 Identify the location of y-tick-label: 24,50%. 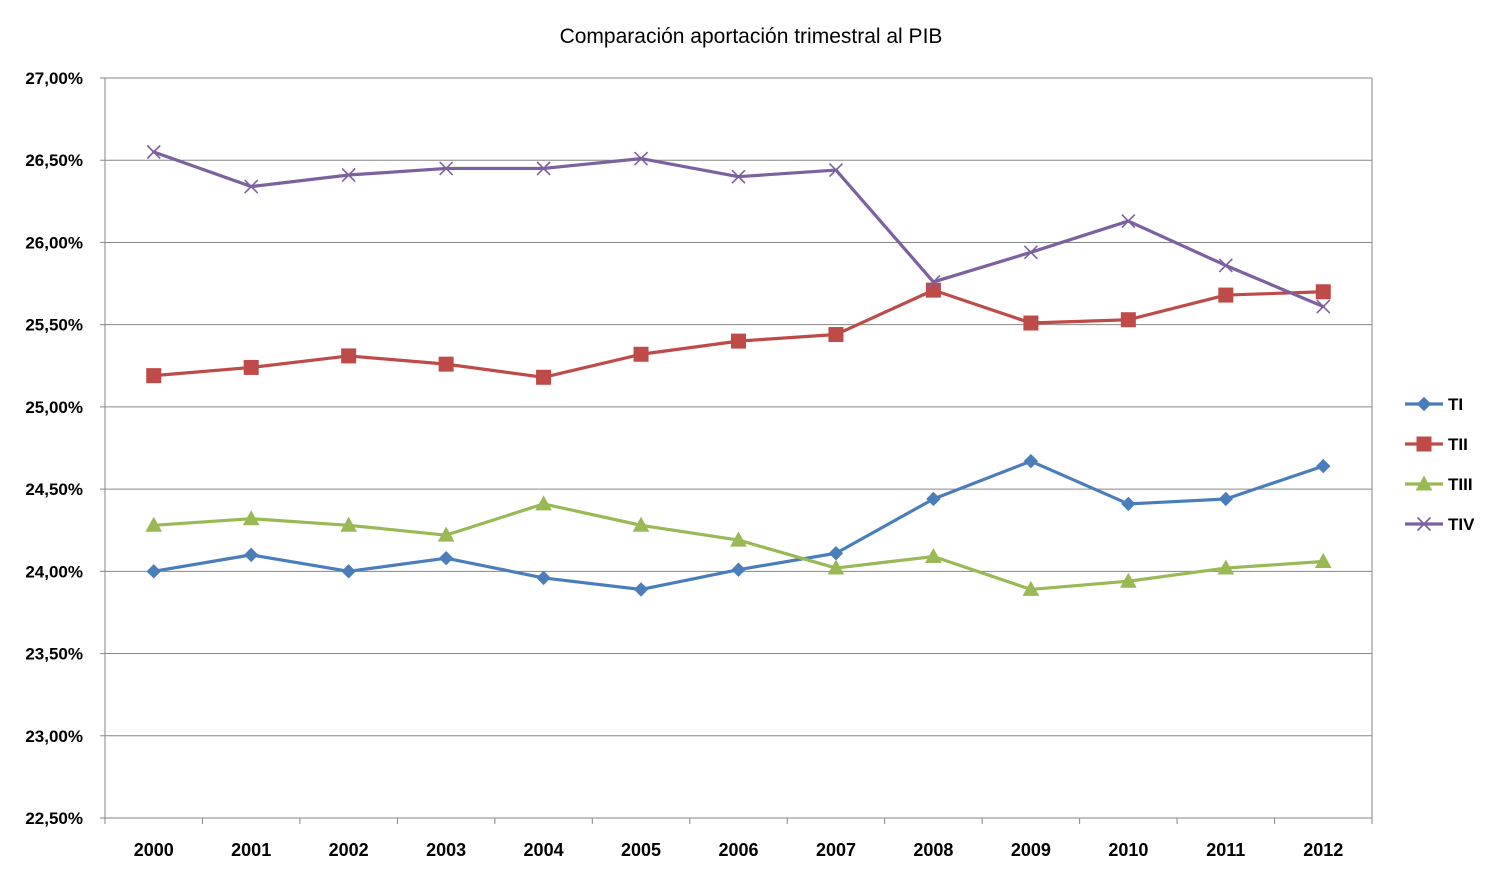
(54, 489).